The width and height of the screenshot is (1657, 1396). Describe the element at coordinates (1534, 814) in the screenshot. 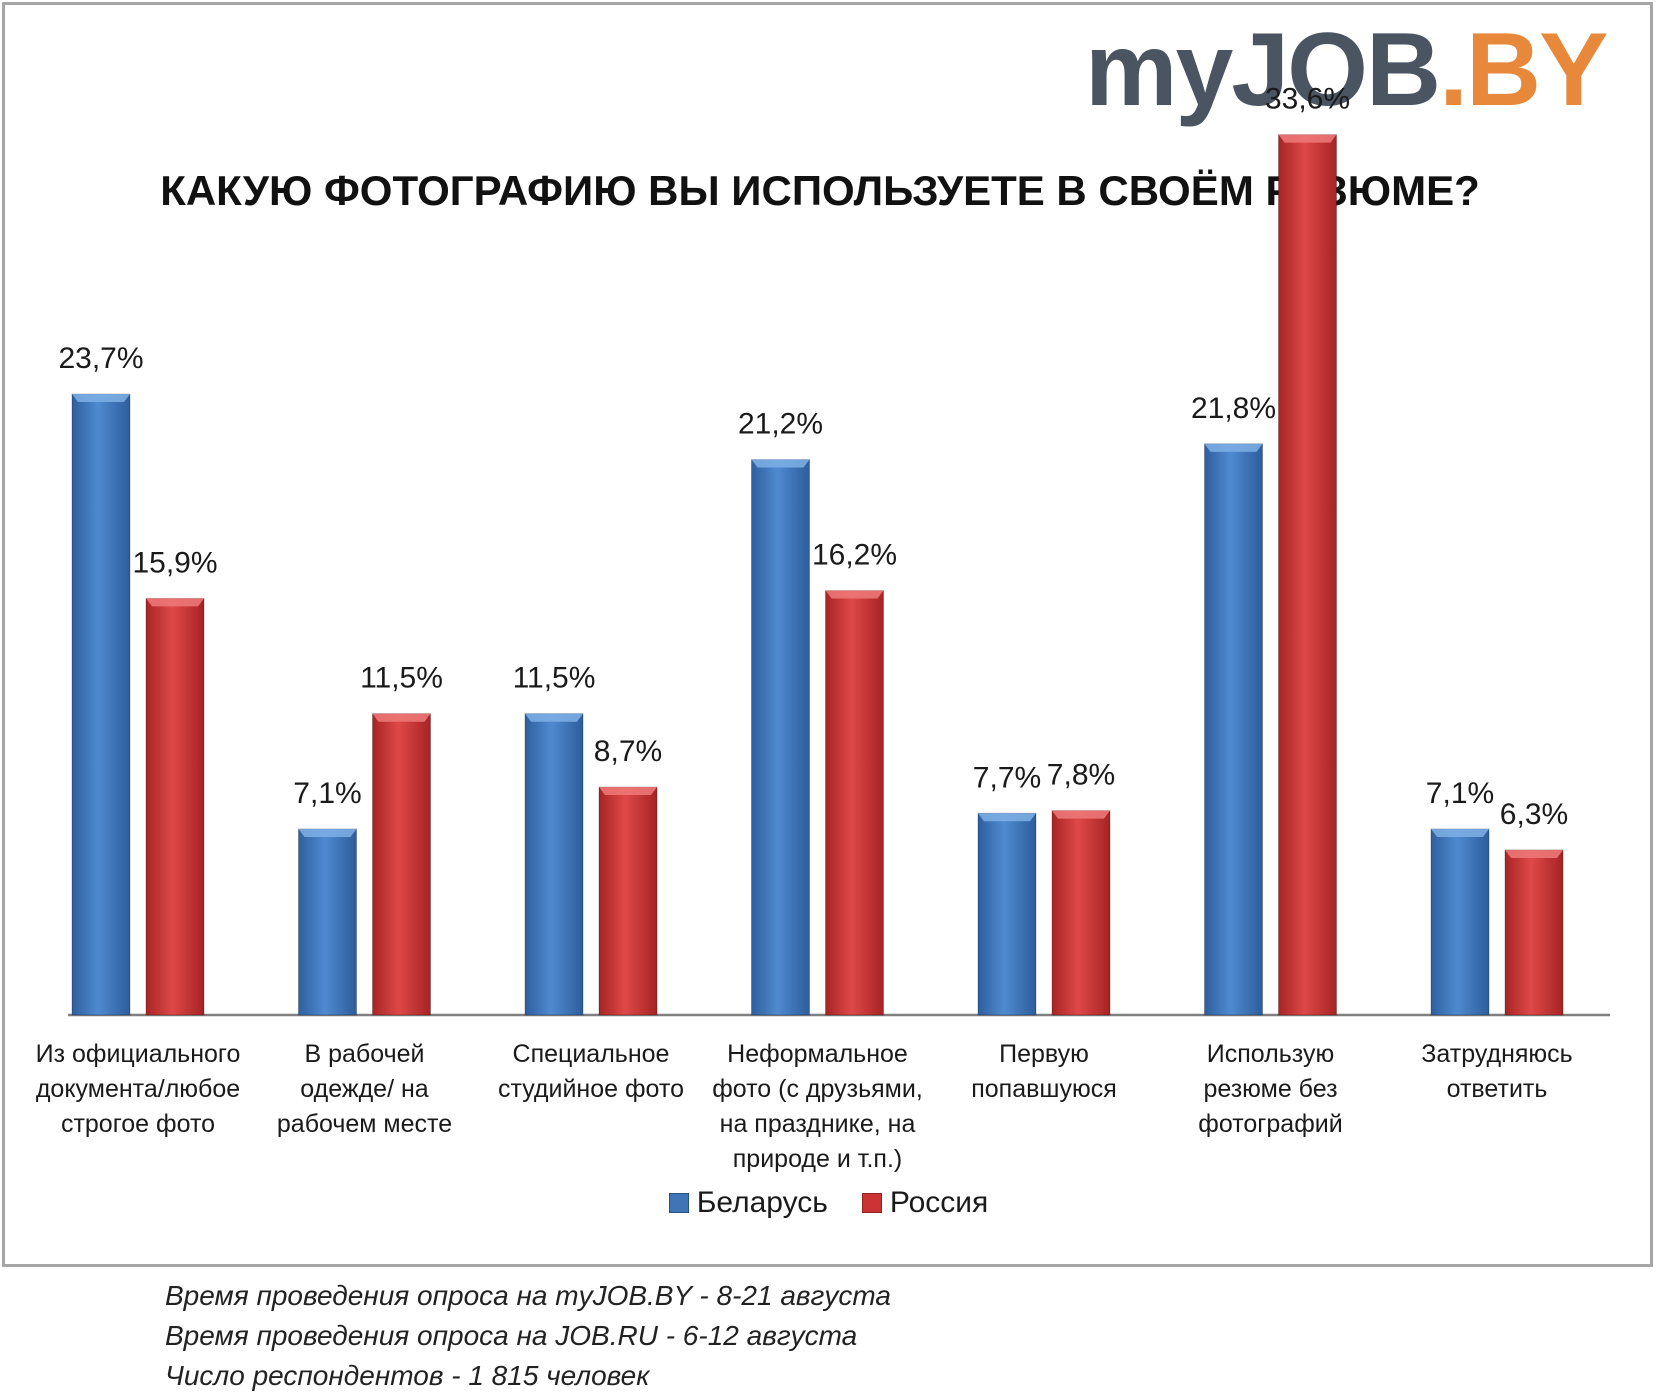

I see `data-label-russia-7: 6,3%` at that location.